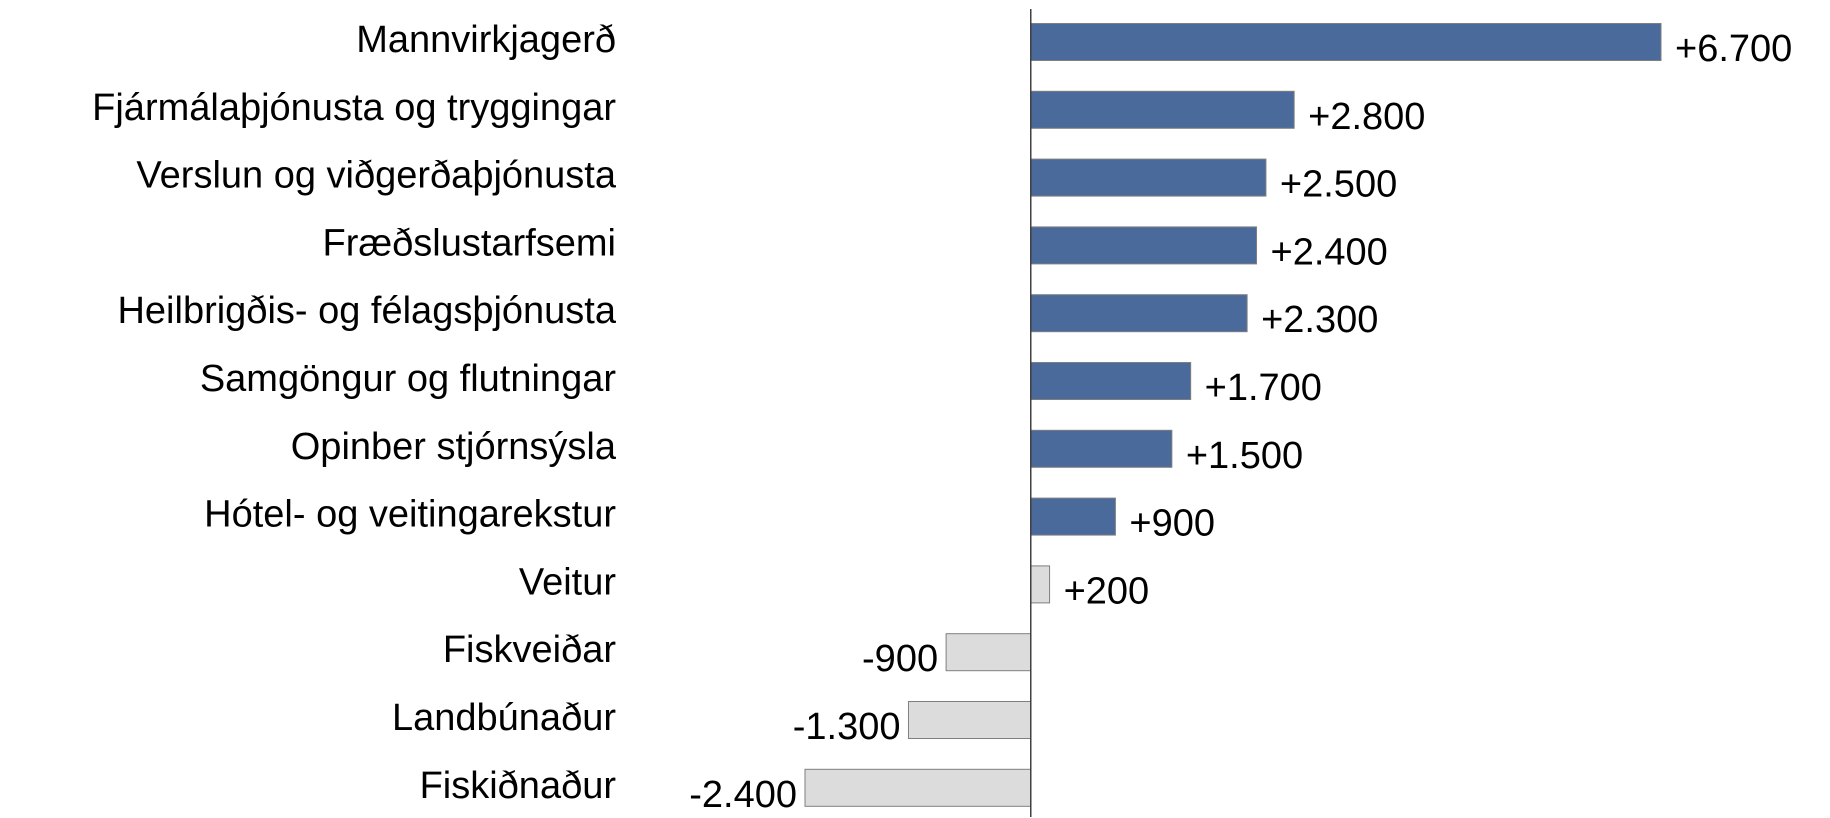 Image resolution: width=1830 pixels, height=818 pixels. Describe the element at coordinates (408, 379) in the screenshot. I see `category-label: Samgöngur og flutningar` at that location.